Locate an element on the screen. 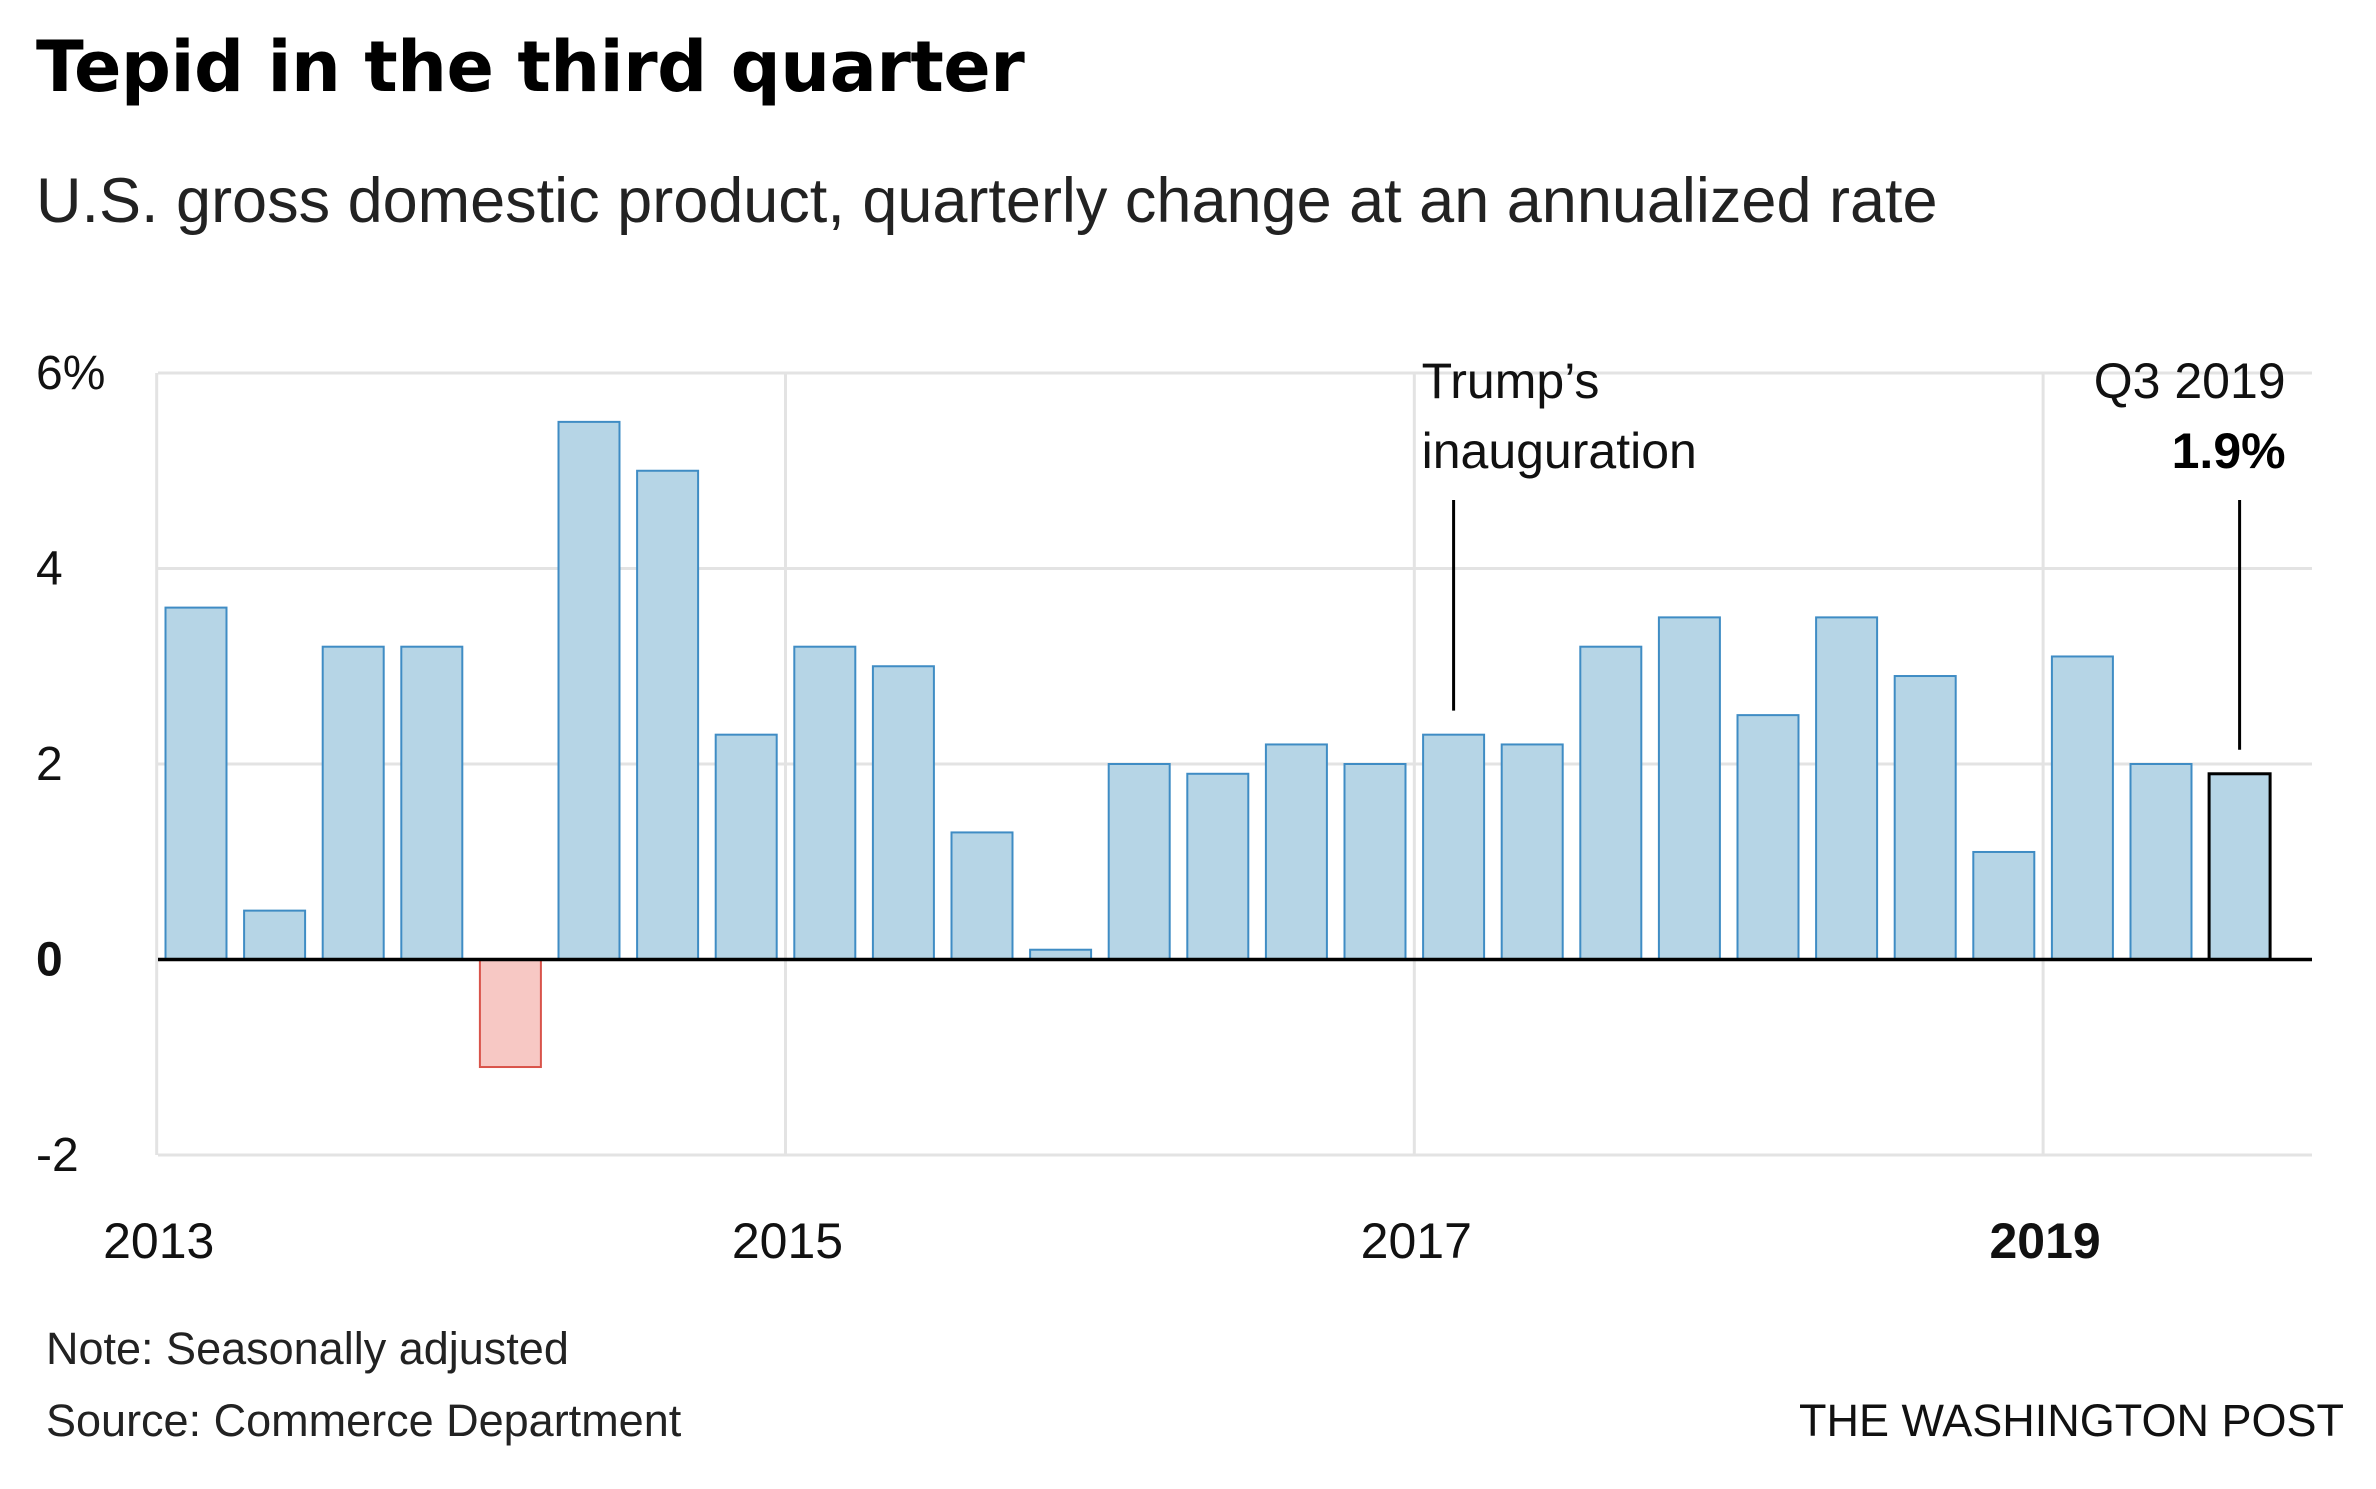 This screenshot has height=1489, width=2376. x-axis-ticks: 2013 2015 2017 2019 is located at coordinates (1102, 1241).